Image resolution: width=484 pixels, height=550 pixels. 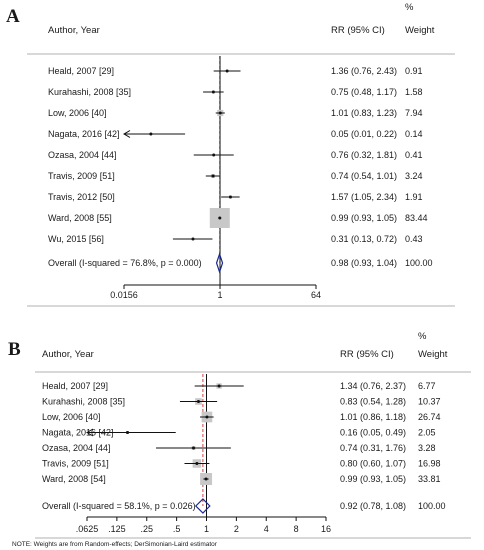 I want to click on panel-letter: B, so click(x=14, y=349).